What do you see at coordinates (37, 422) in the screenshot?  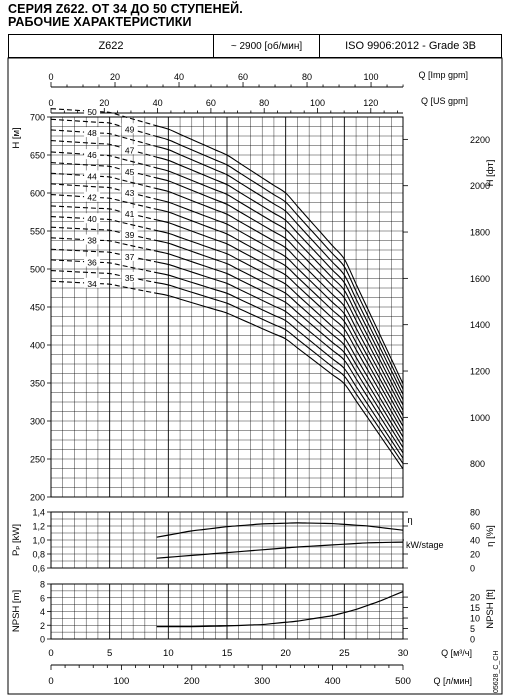 I see `head-y-tick-label: 300` at bounding box center [37, 422].